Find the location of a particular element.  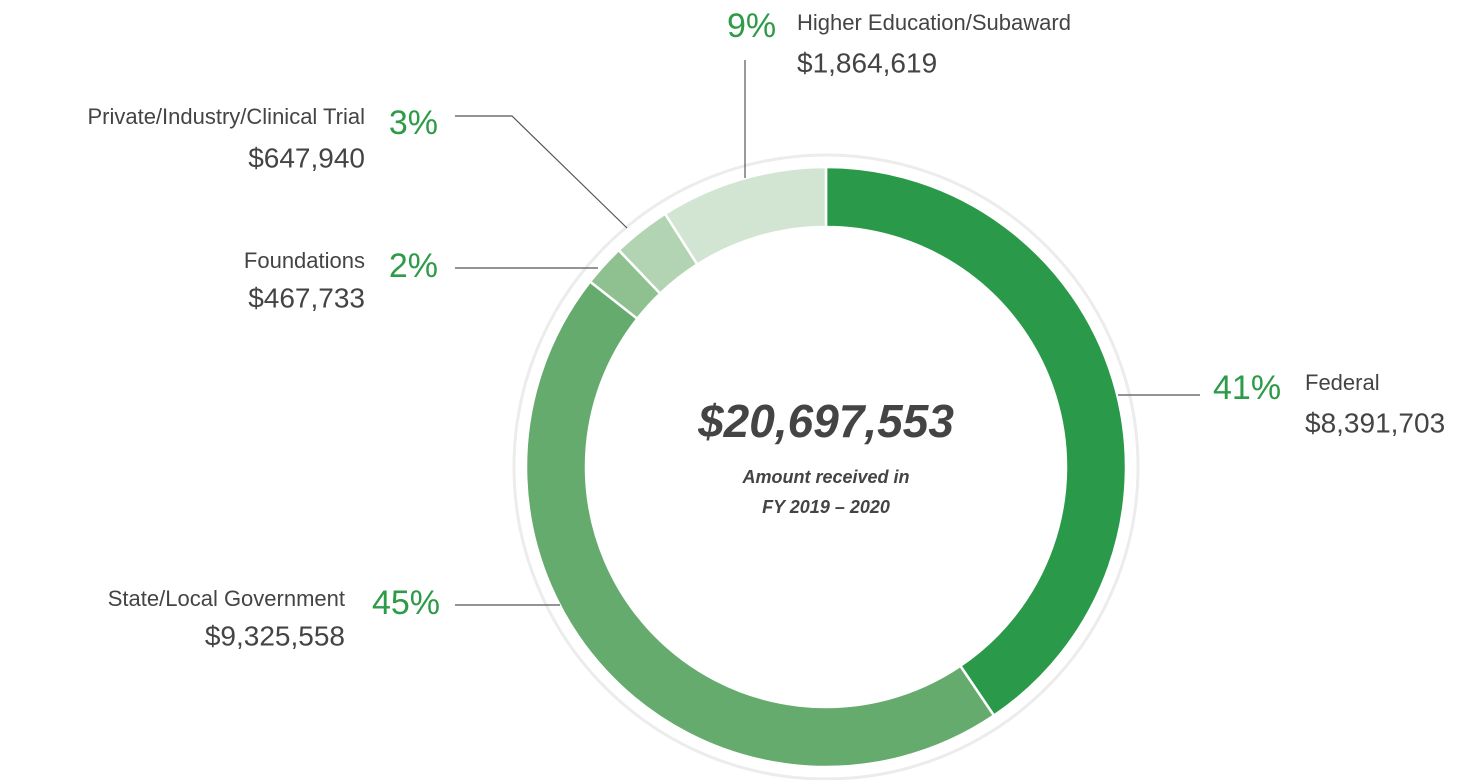

category-label: Private/Industry/Clinical Trial is located at coordinates (226, 116).